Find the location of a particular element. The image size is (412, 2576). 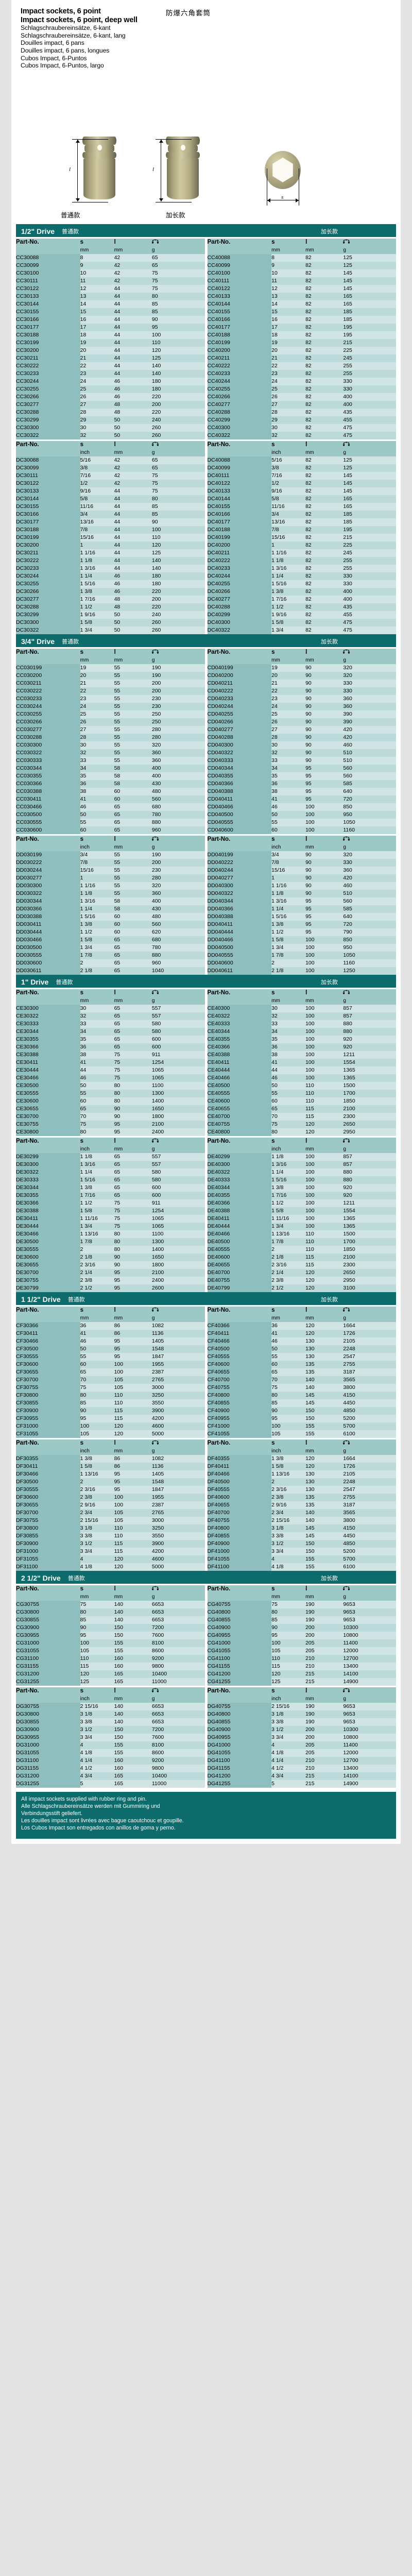

cell-part-no: CD040255 is located at coordinates (240, 714).